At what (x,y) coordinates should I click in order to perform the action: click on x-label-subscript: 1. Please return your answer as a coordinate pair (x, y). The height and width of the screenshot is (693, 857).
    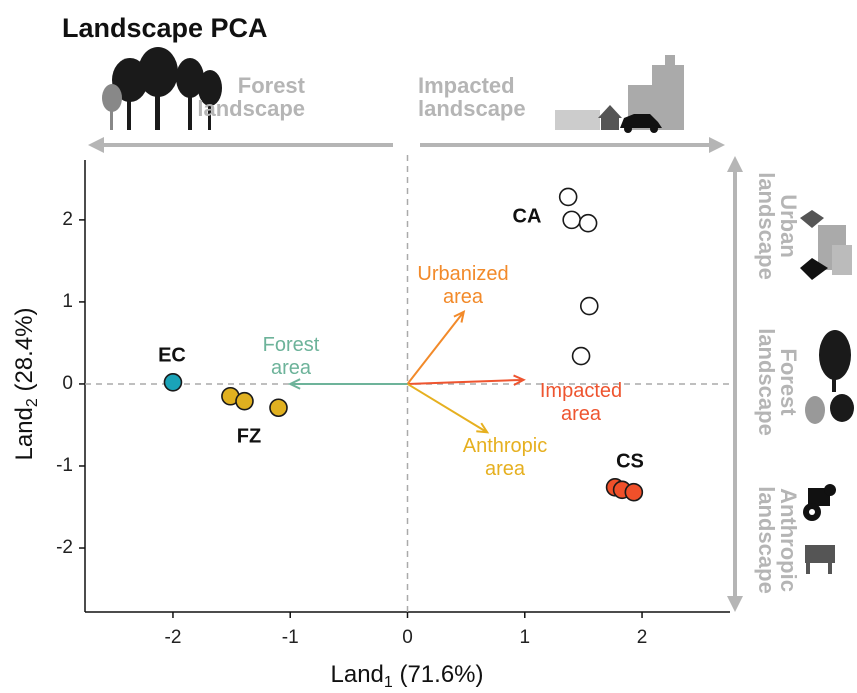
    Looking at the image, I should click on (388, 682).